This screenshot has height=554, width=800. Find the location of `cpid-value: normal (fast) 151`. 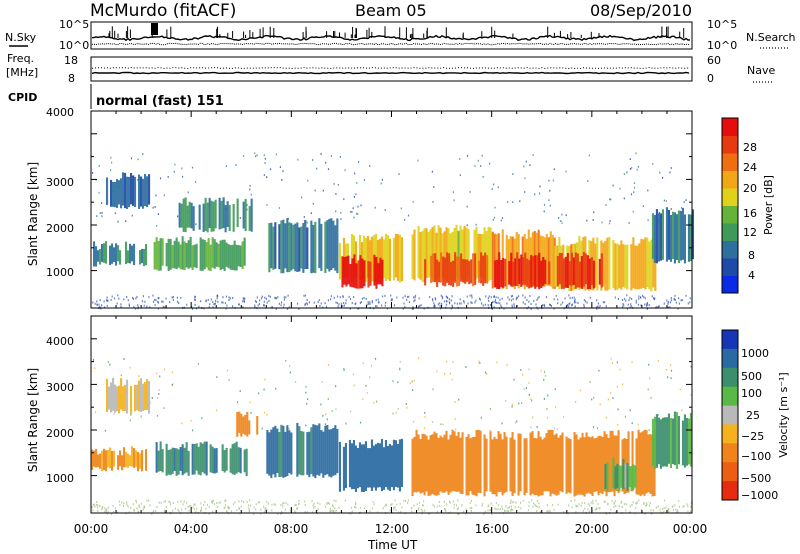

cpid-value: normal (fast) 151 is located at coordinates (160, 101).